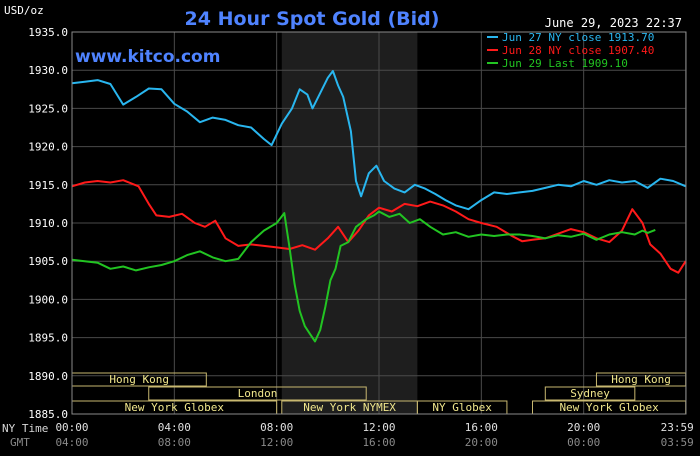 The height and width of the screenshot is (456, 700). I want to click on timestamp: June 29, 2023 22:37, so click(613, 23).